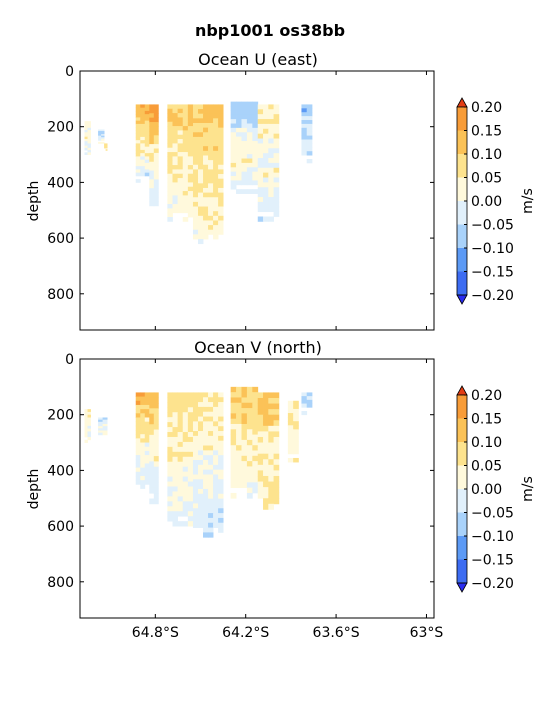  Describe the element at coordinates (528, 489) in the screenshot. I see `colorbar-label: m/s` at that location.